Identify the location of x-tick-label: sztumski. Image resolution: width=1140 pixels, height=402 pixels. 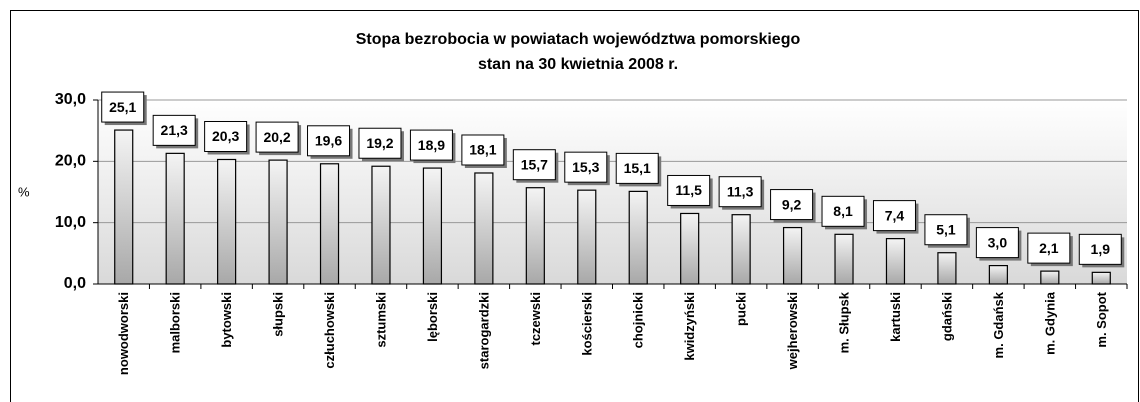
(380, 320).